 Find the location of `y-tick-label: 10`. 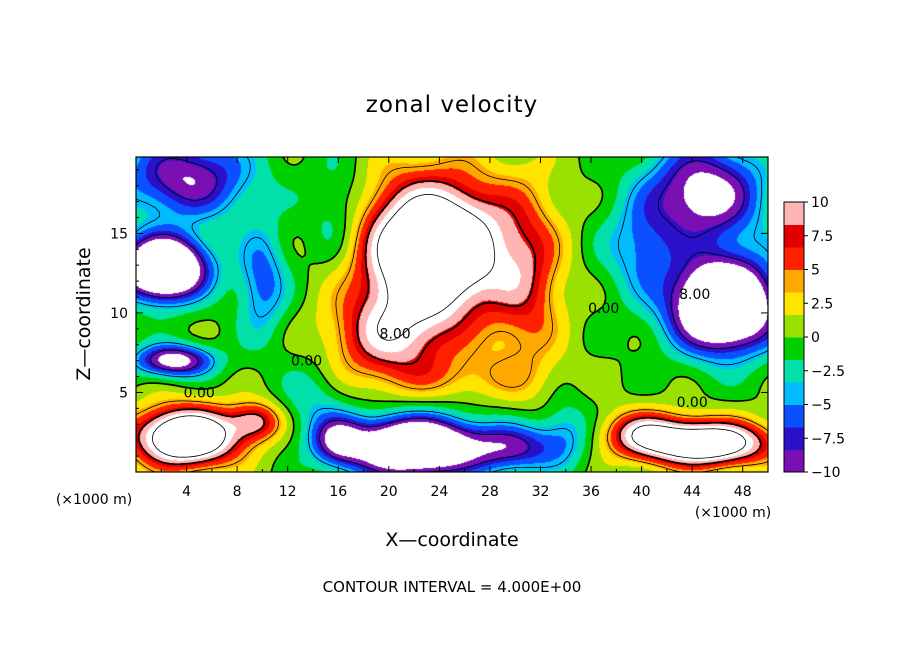

y-tick-label: 10 is located at coordinates (119, 314).